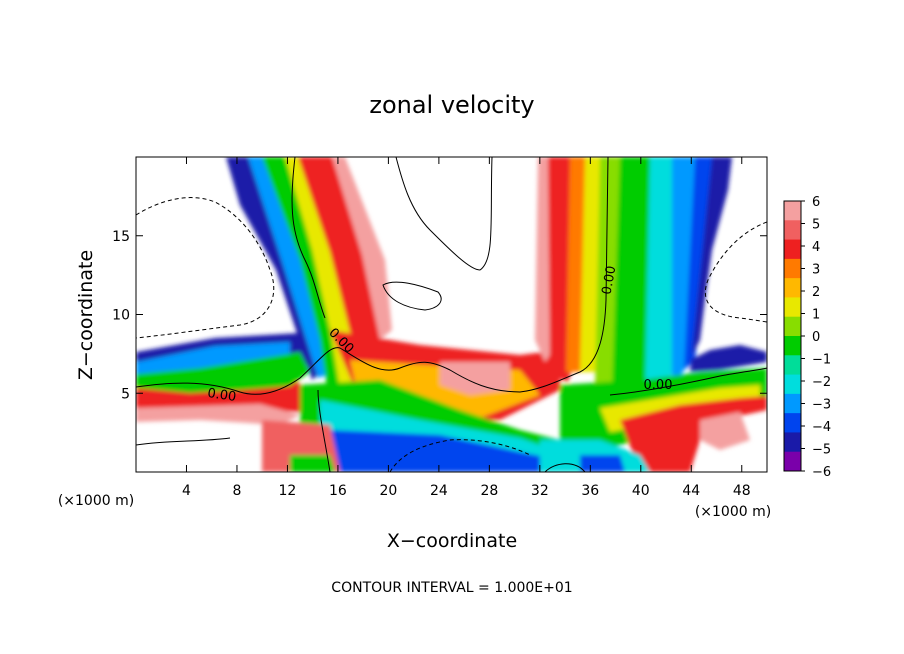 The width and height of the screenshot is (904, 654). Describe the element at coordinates (733, 512) in the screenshot. I see `x-unit-right: (×1000 m)` at that location.